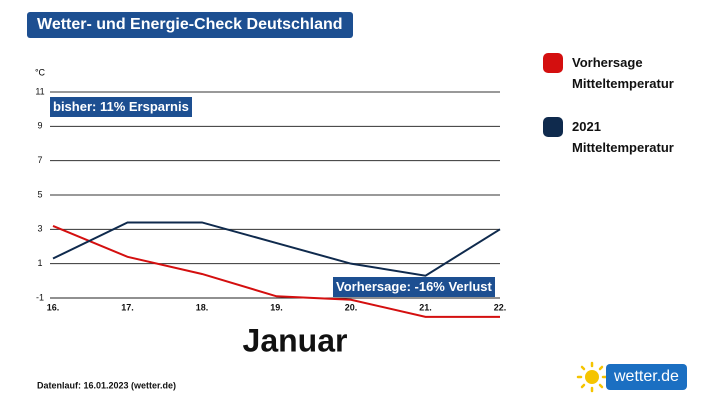 This screenshot has width=717, height=403. Describe the element at coordinates (295, 340) in the screenshot. I see `x-axis-label: Januar` at that location.